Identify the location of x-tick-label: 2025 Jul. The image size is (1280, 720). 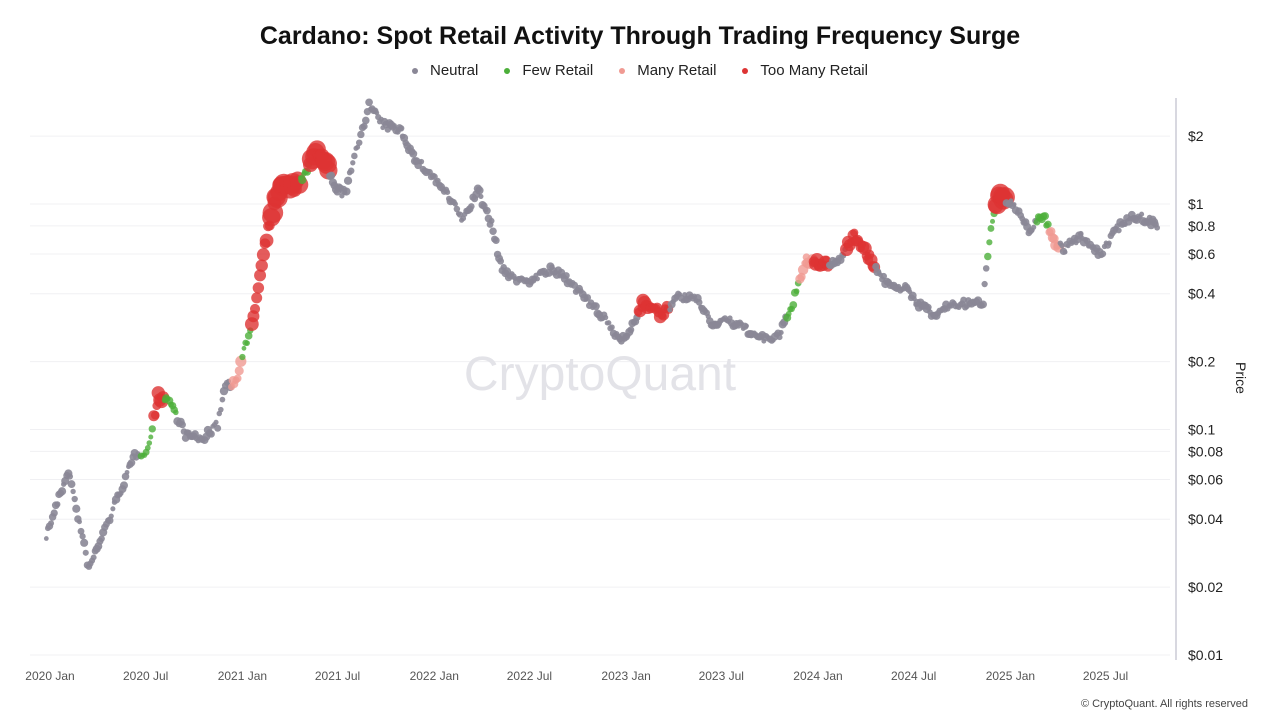
(1105, 676).